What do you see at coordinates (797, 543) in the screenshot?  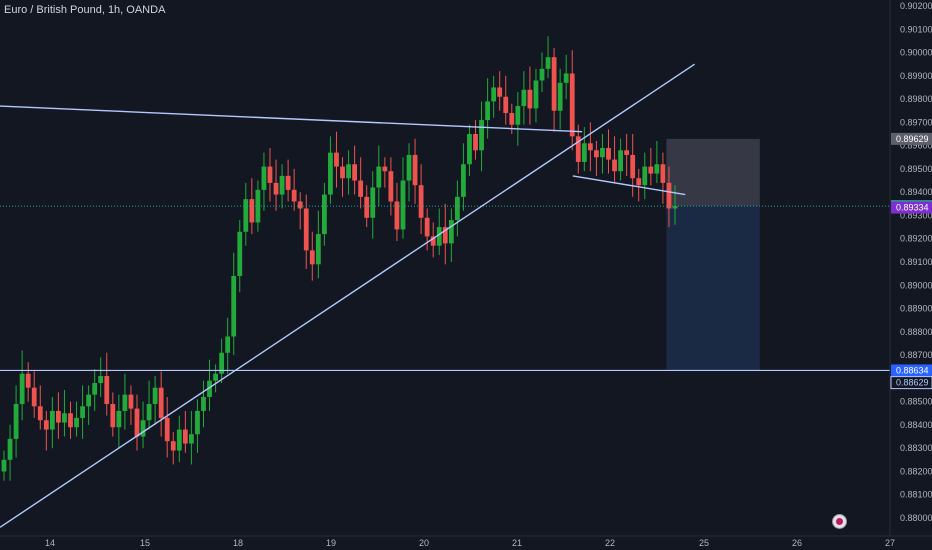 I see `time-tick-label: 26` at bounding box center [797, 543].